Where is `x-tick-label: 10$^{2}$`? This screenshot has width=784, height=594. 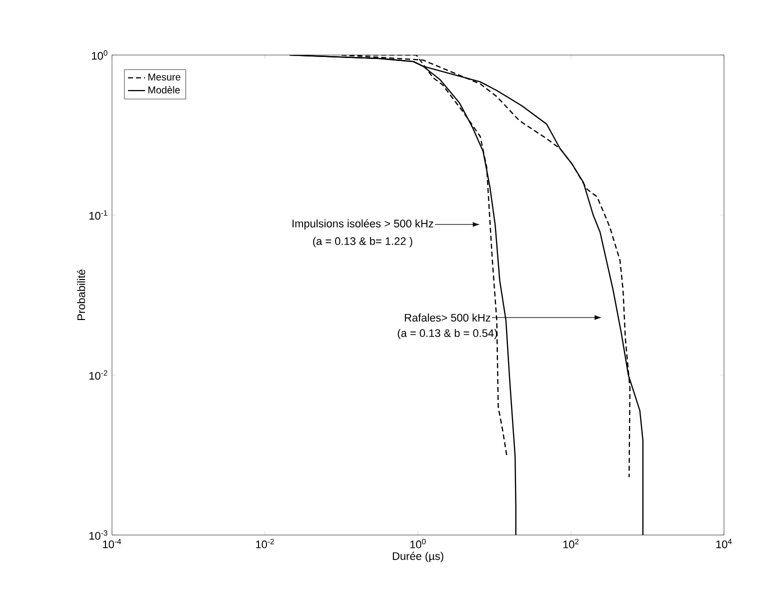
x-tick-label: 10$^{2}$ is located at coordinates (571, 543).